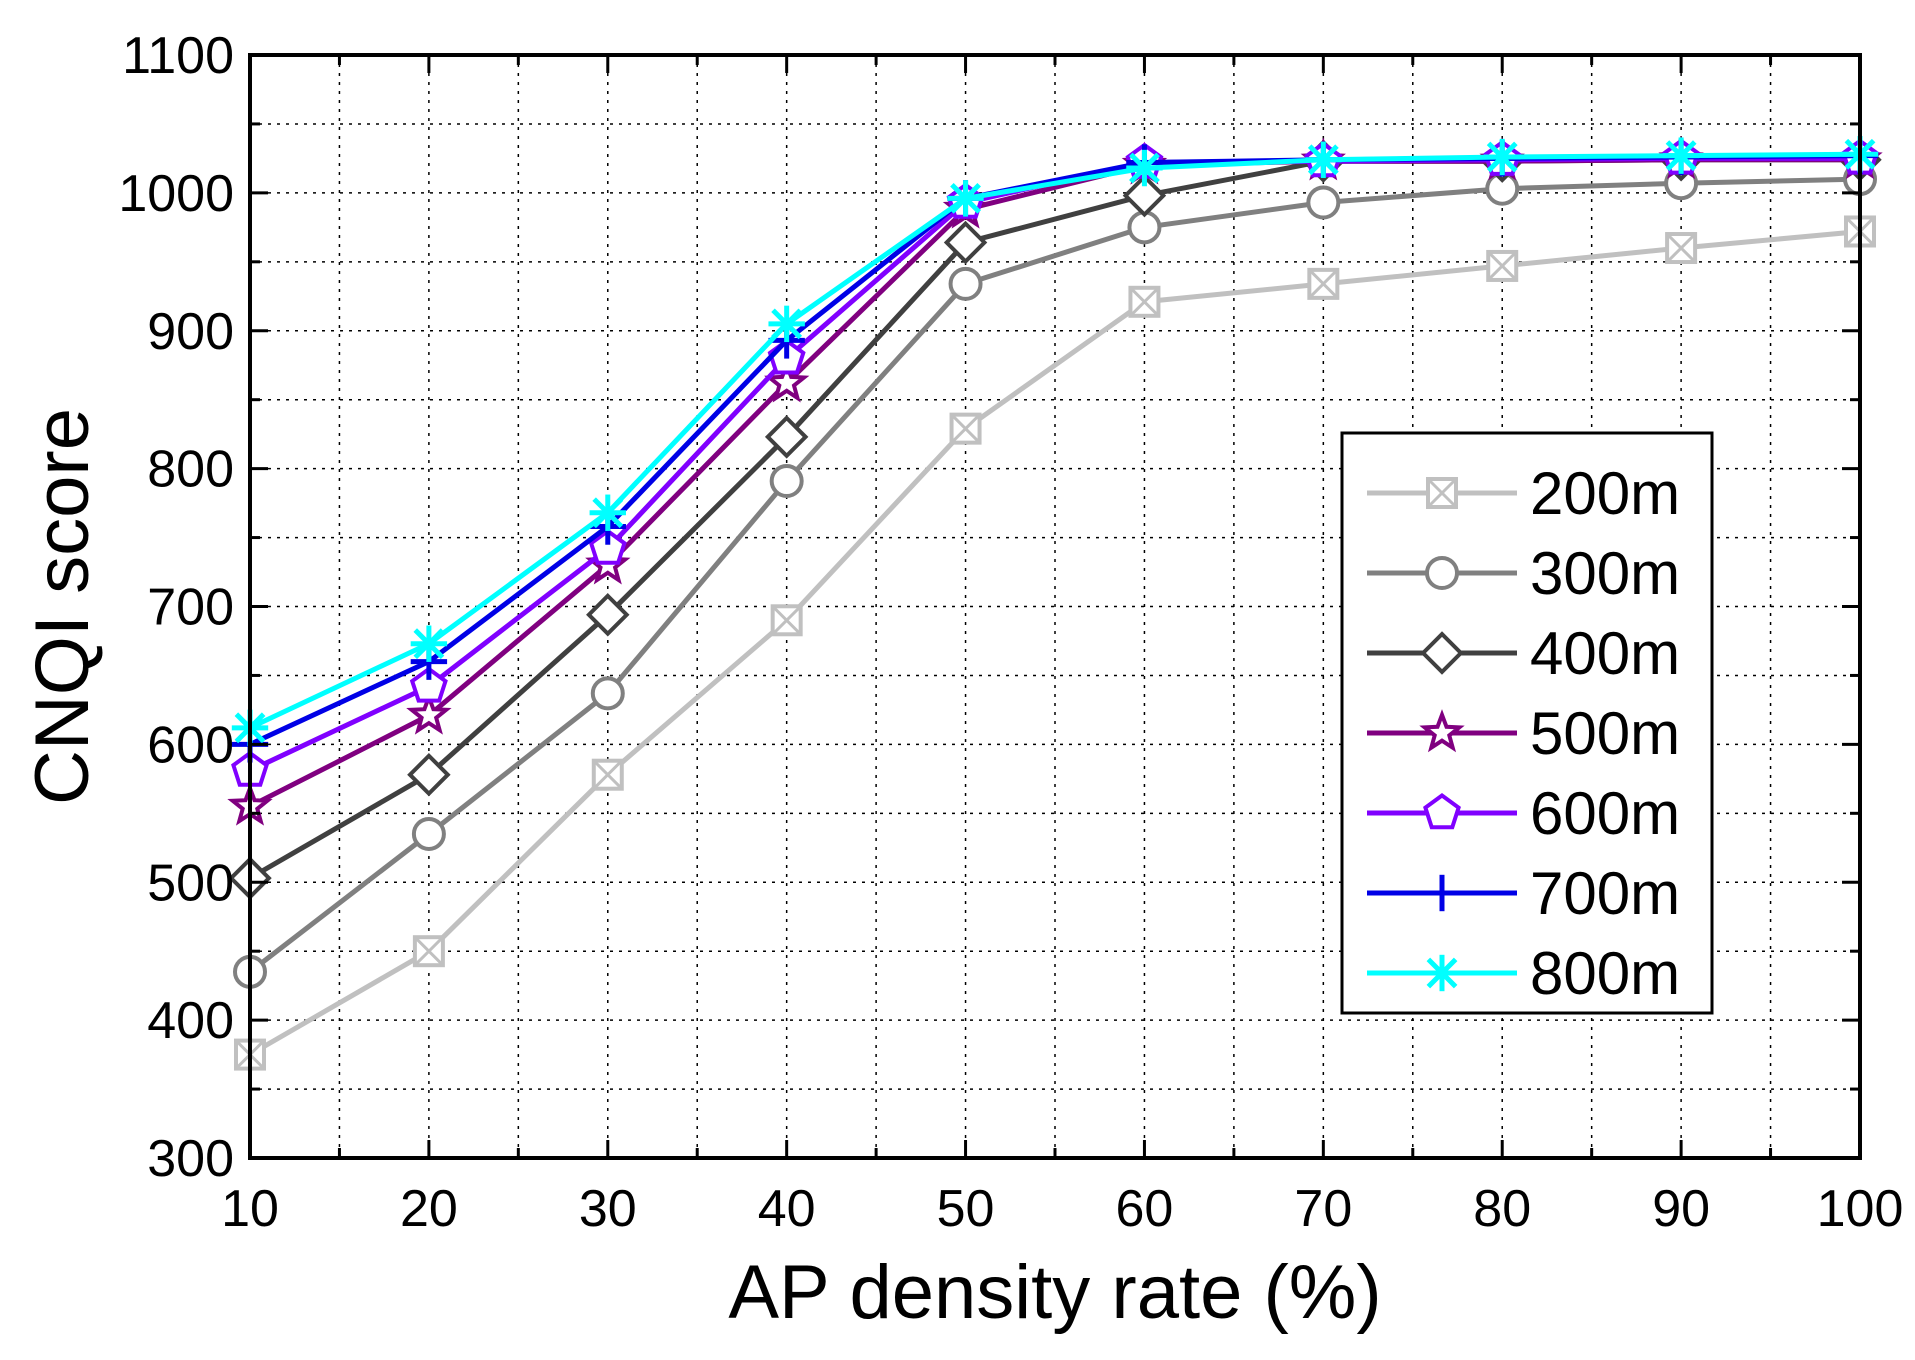 The height and width of the screenshot is (1360, 1915). What do you see at coordinates (1523, 653) in the screenshot?
I see `legend-item-400m: 400m` at bounding box center [1523, 653].